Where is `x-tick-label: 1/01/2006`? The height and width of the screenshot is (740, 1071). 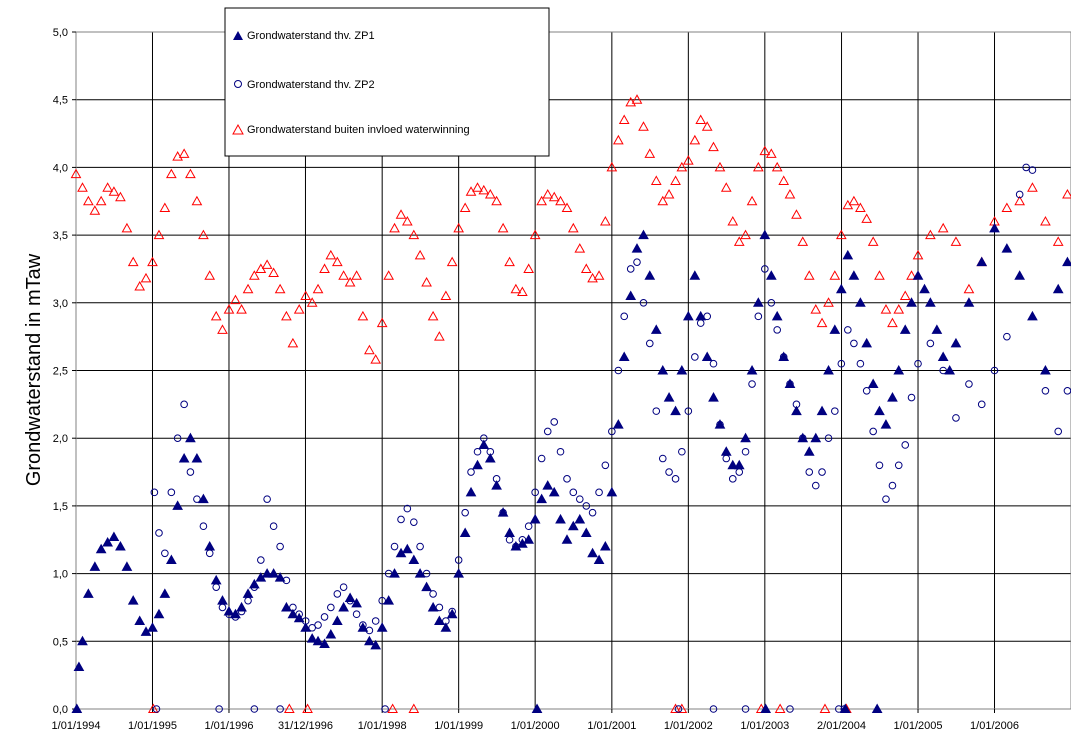
x-tick-label: 1/01/2006 is located at coordinates (994, 726).